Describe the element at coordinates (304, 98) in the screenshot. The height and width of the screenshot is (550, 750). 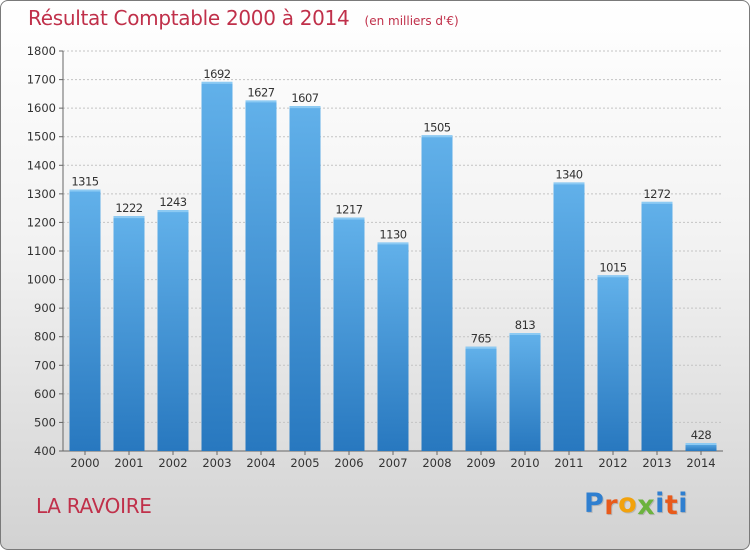
I see `data-label: 1607` at that location.